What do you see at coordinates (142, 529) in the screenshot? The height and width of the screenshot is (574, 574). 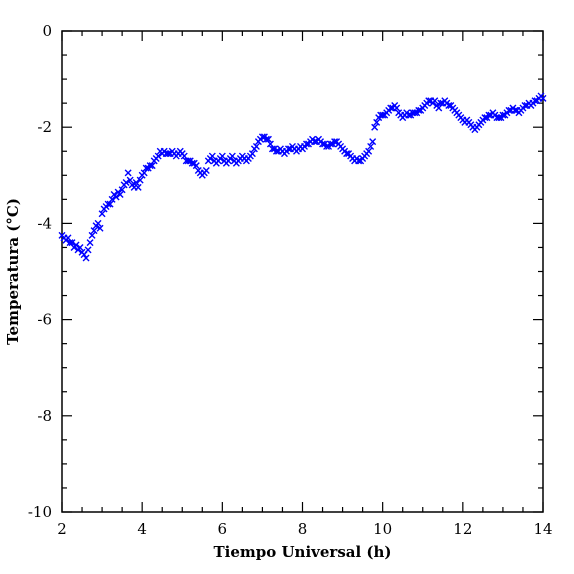 I see `x-tick-label: 4` at bounding box center [142, 529].